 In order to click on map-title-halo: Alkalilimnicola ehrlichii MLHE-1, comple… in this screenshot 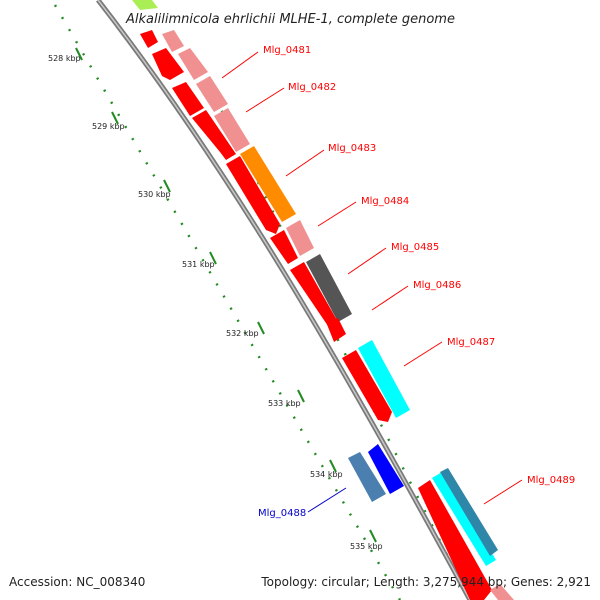, I will do `click(290, 19)`.